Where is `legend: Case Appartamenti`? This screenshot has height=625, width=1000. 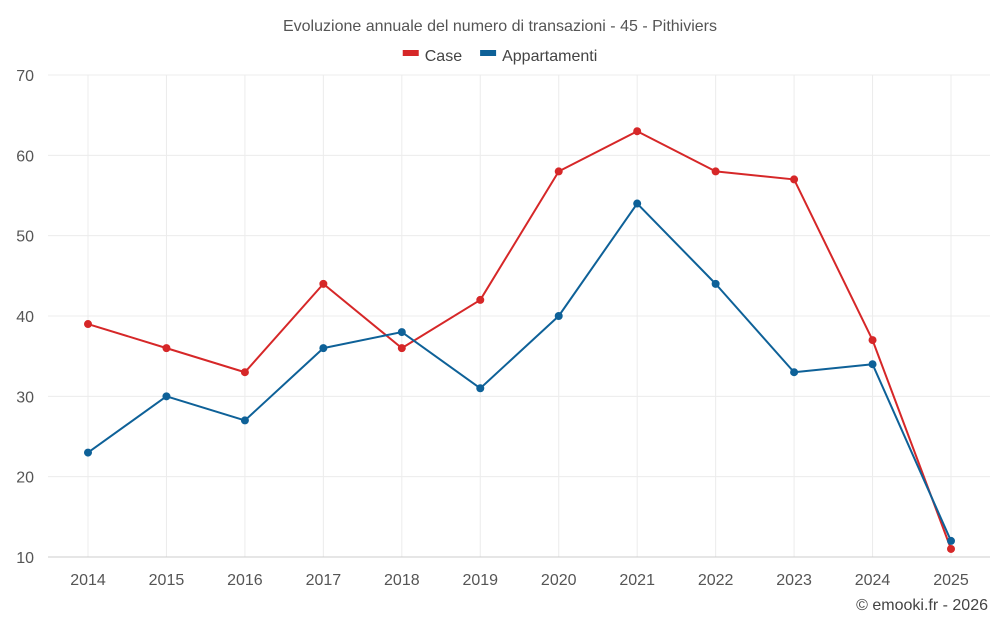
legend: Case Appartamenti is located at coordinates (499, 56).